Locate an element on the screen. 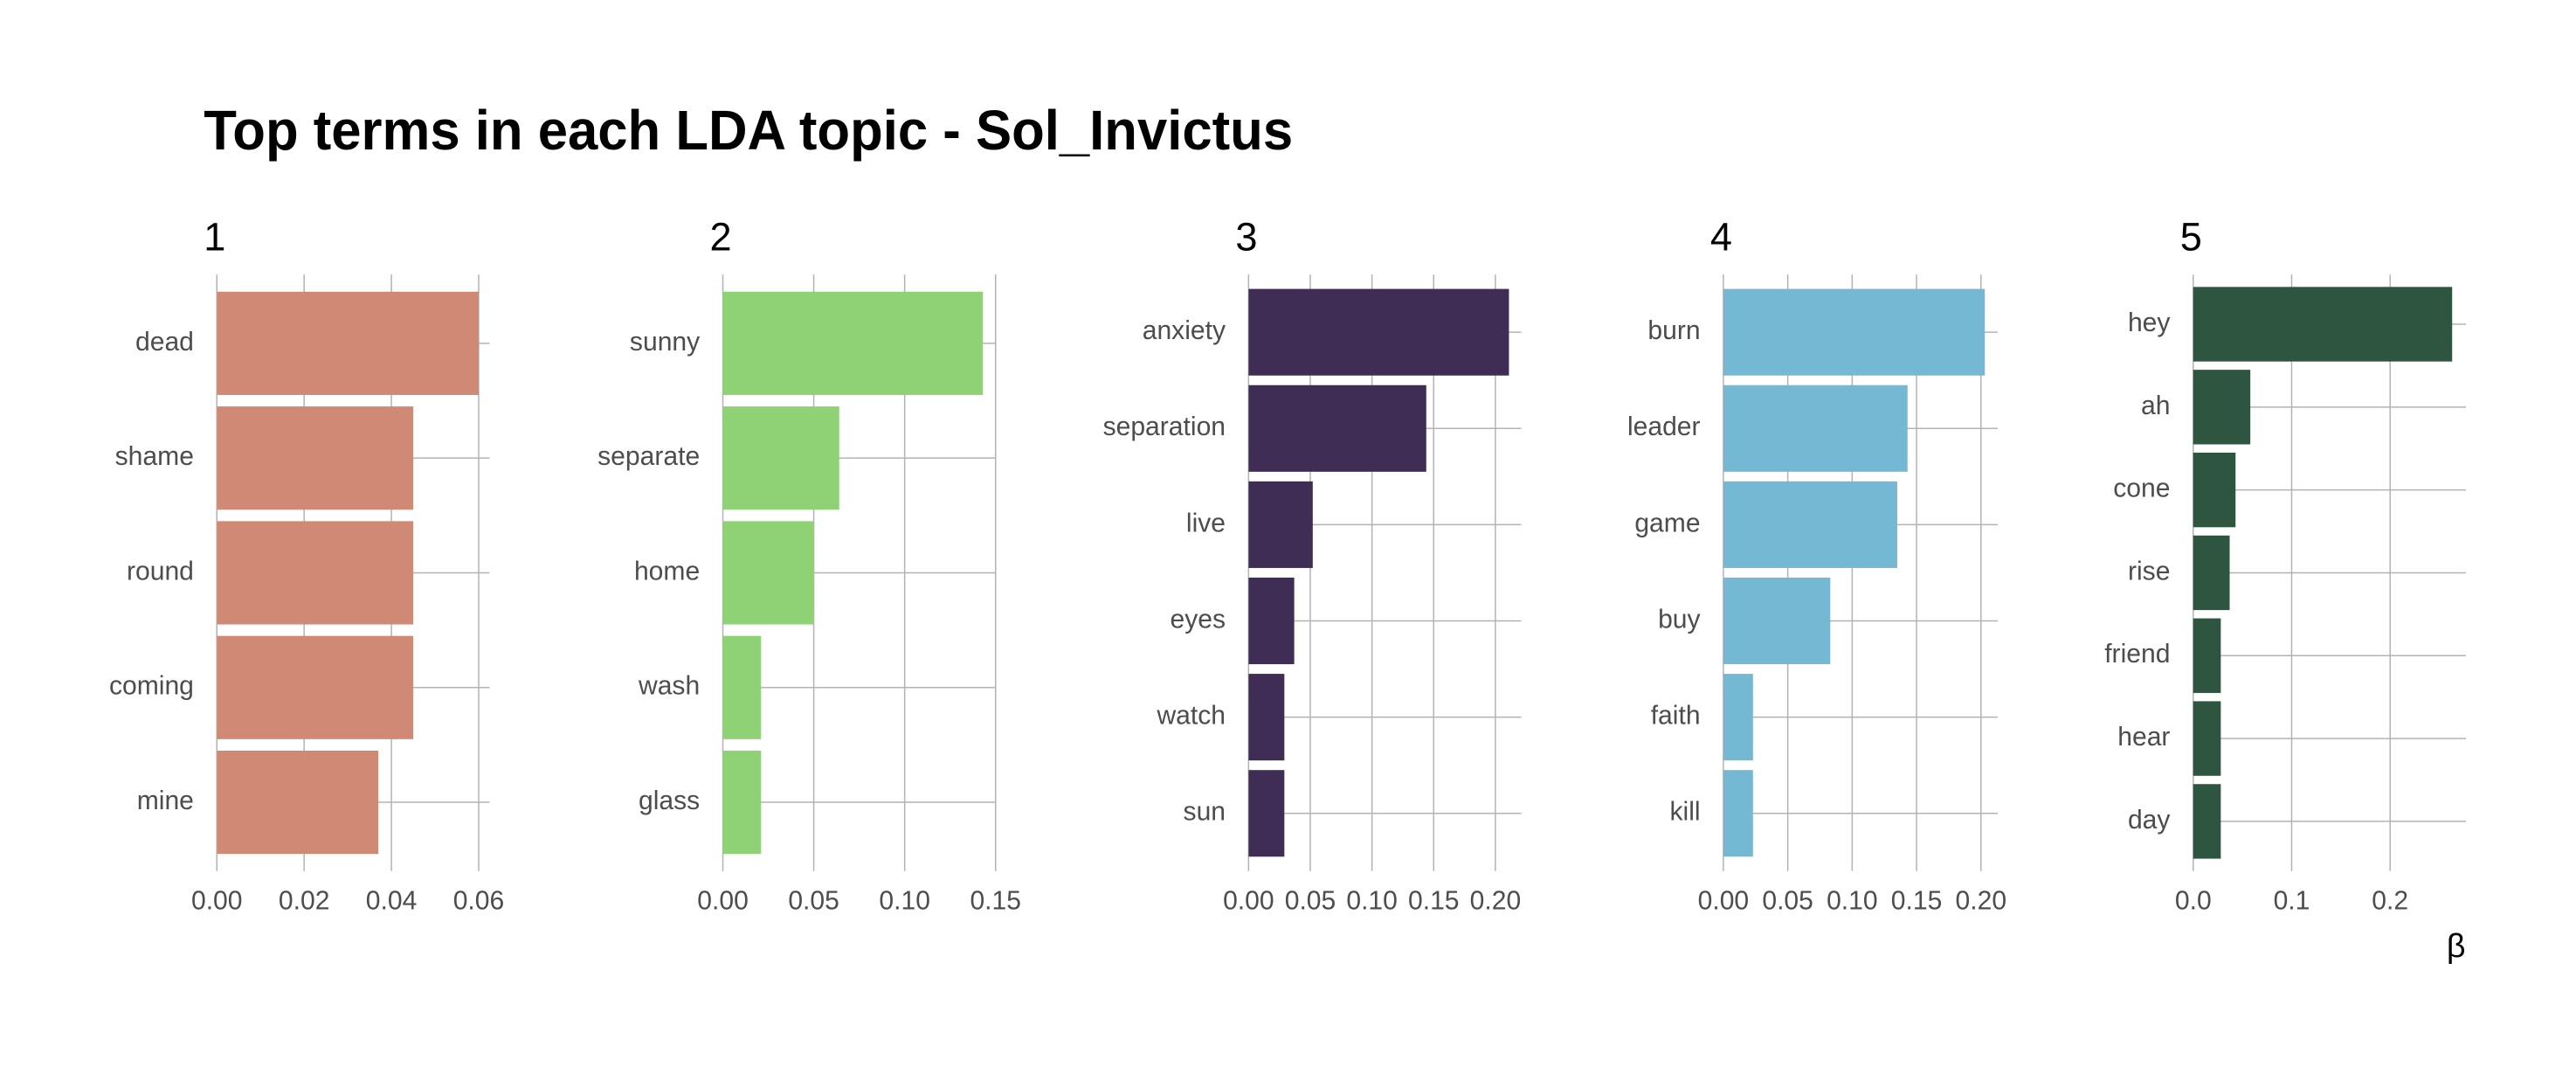 The image size is (2576, 1081). y-tick-label: faith is located at coordinates (1676, 716).